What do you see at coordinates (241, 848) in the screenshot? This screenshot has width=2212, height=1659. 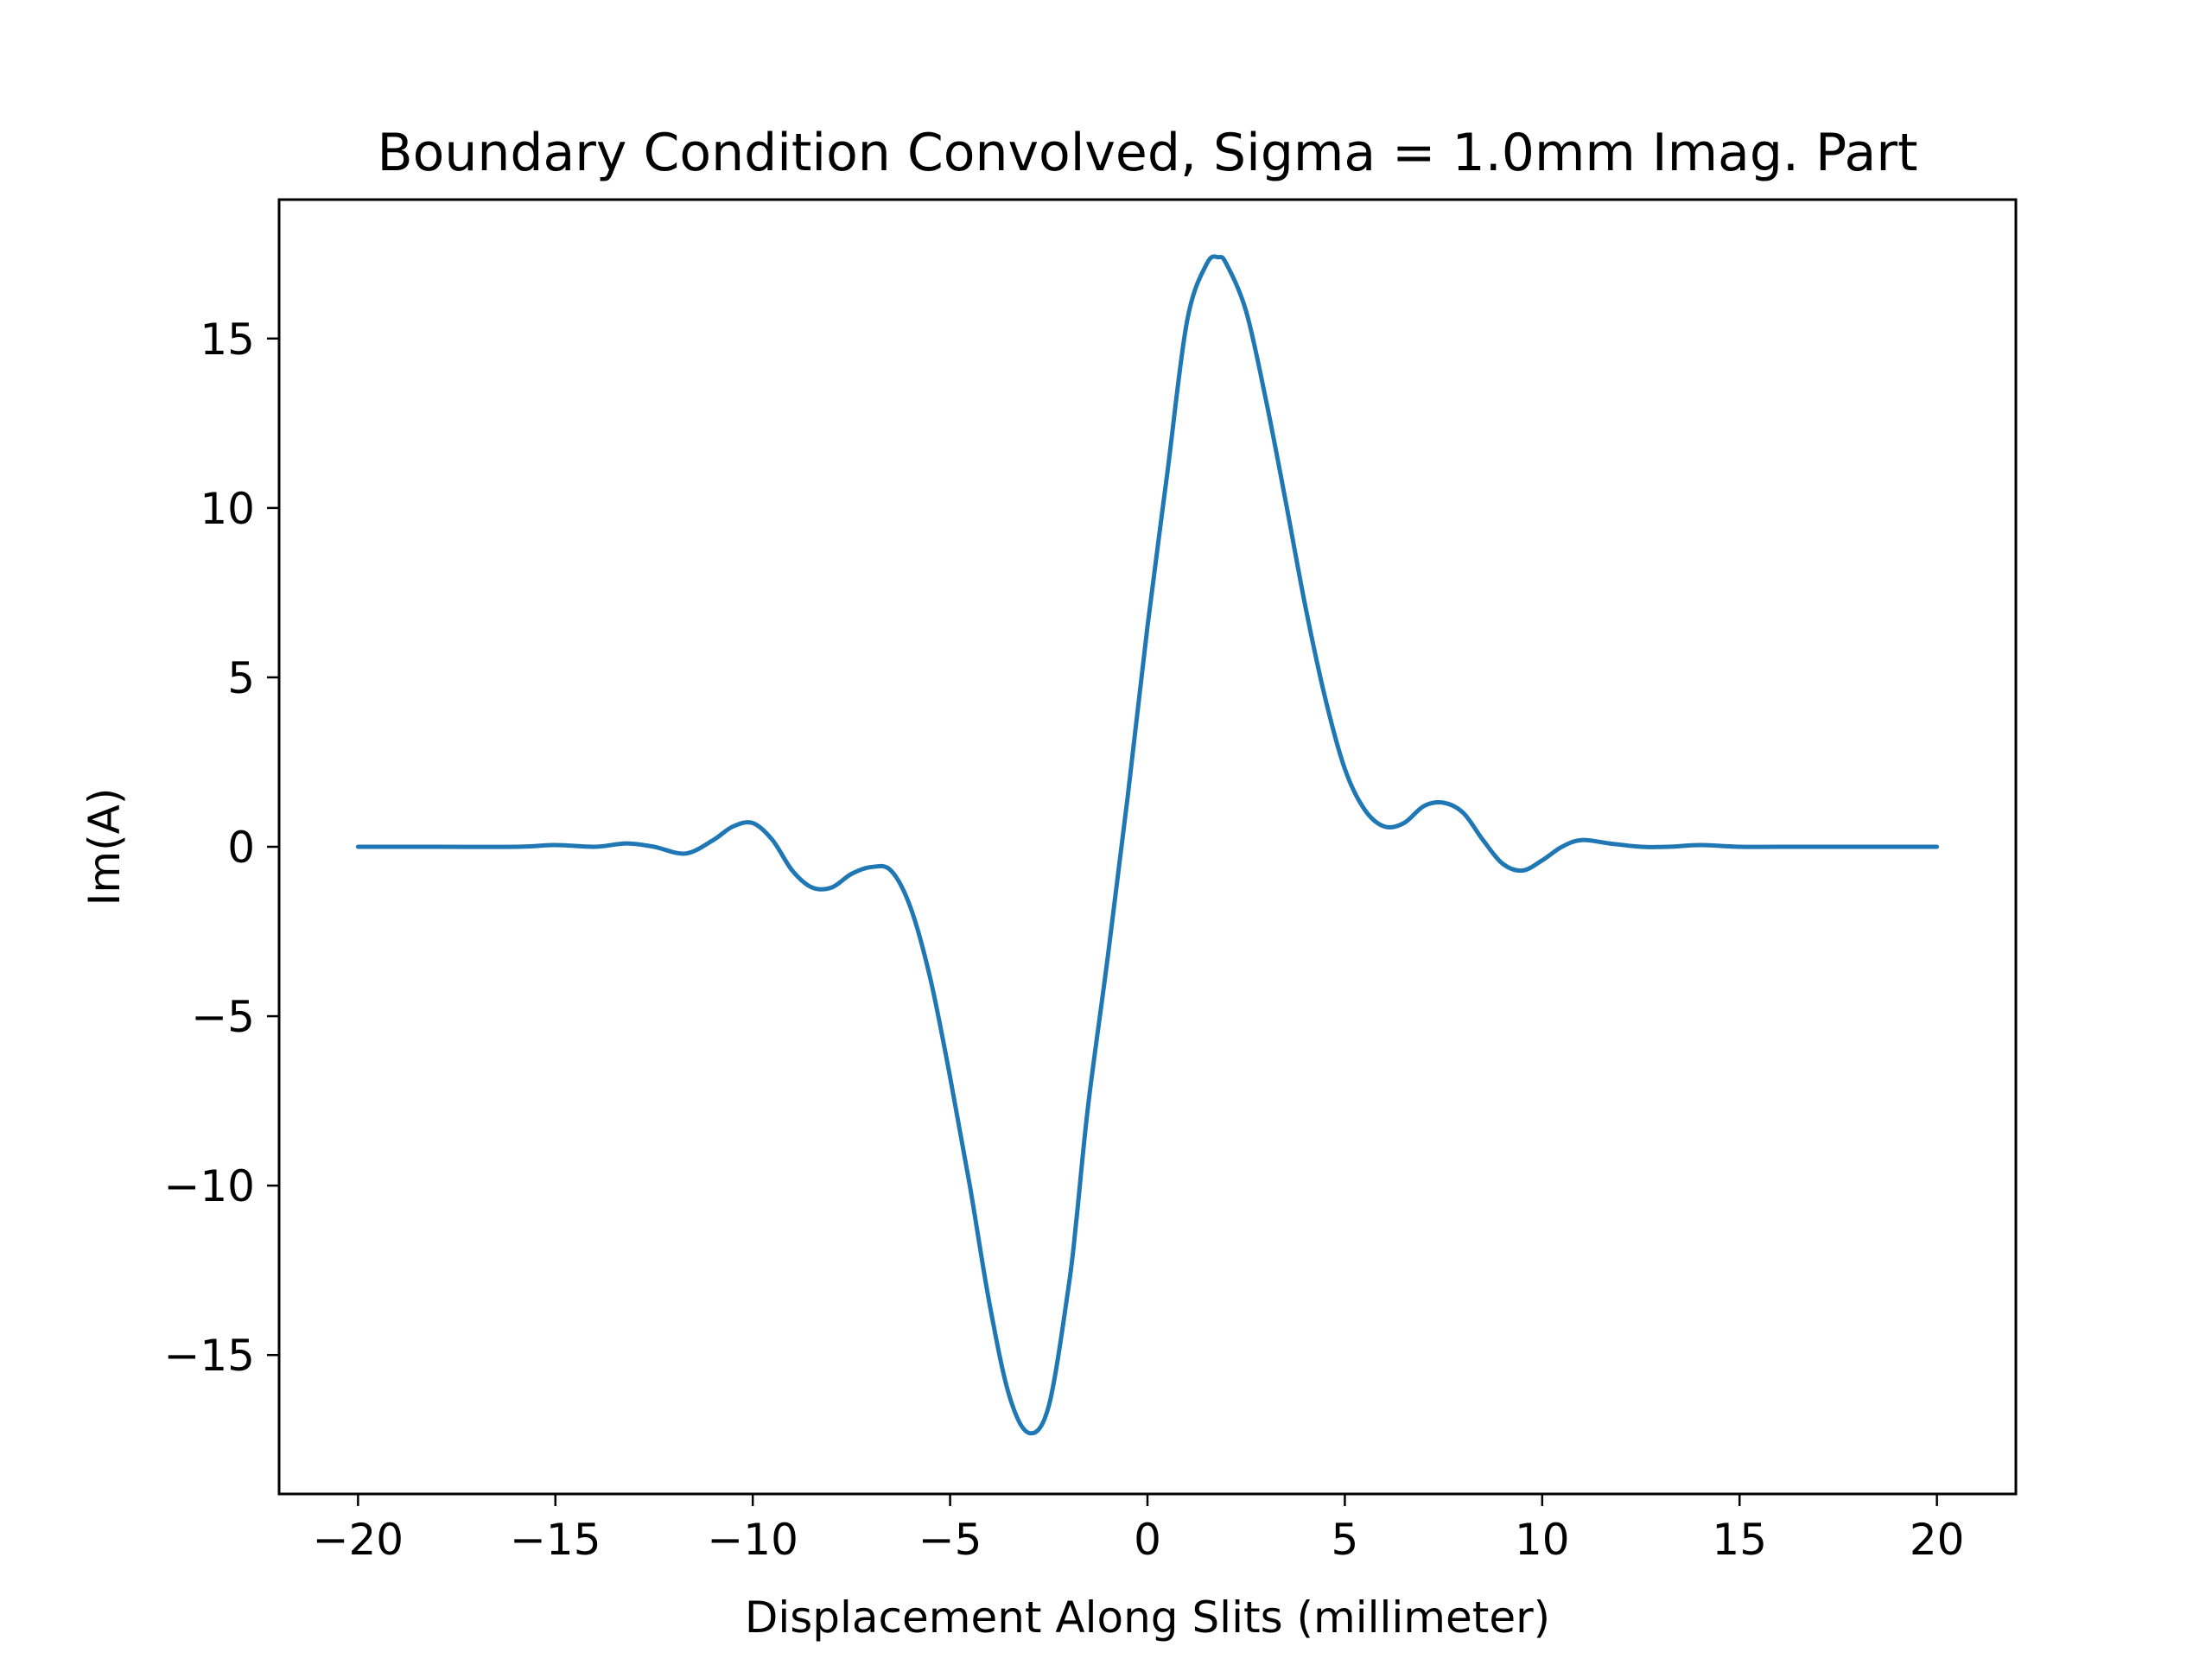 I see `y-tick-label: 0` at bounding box center [241, 848].